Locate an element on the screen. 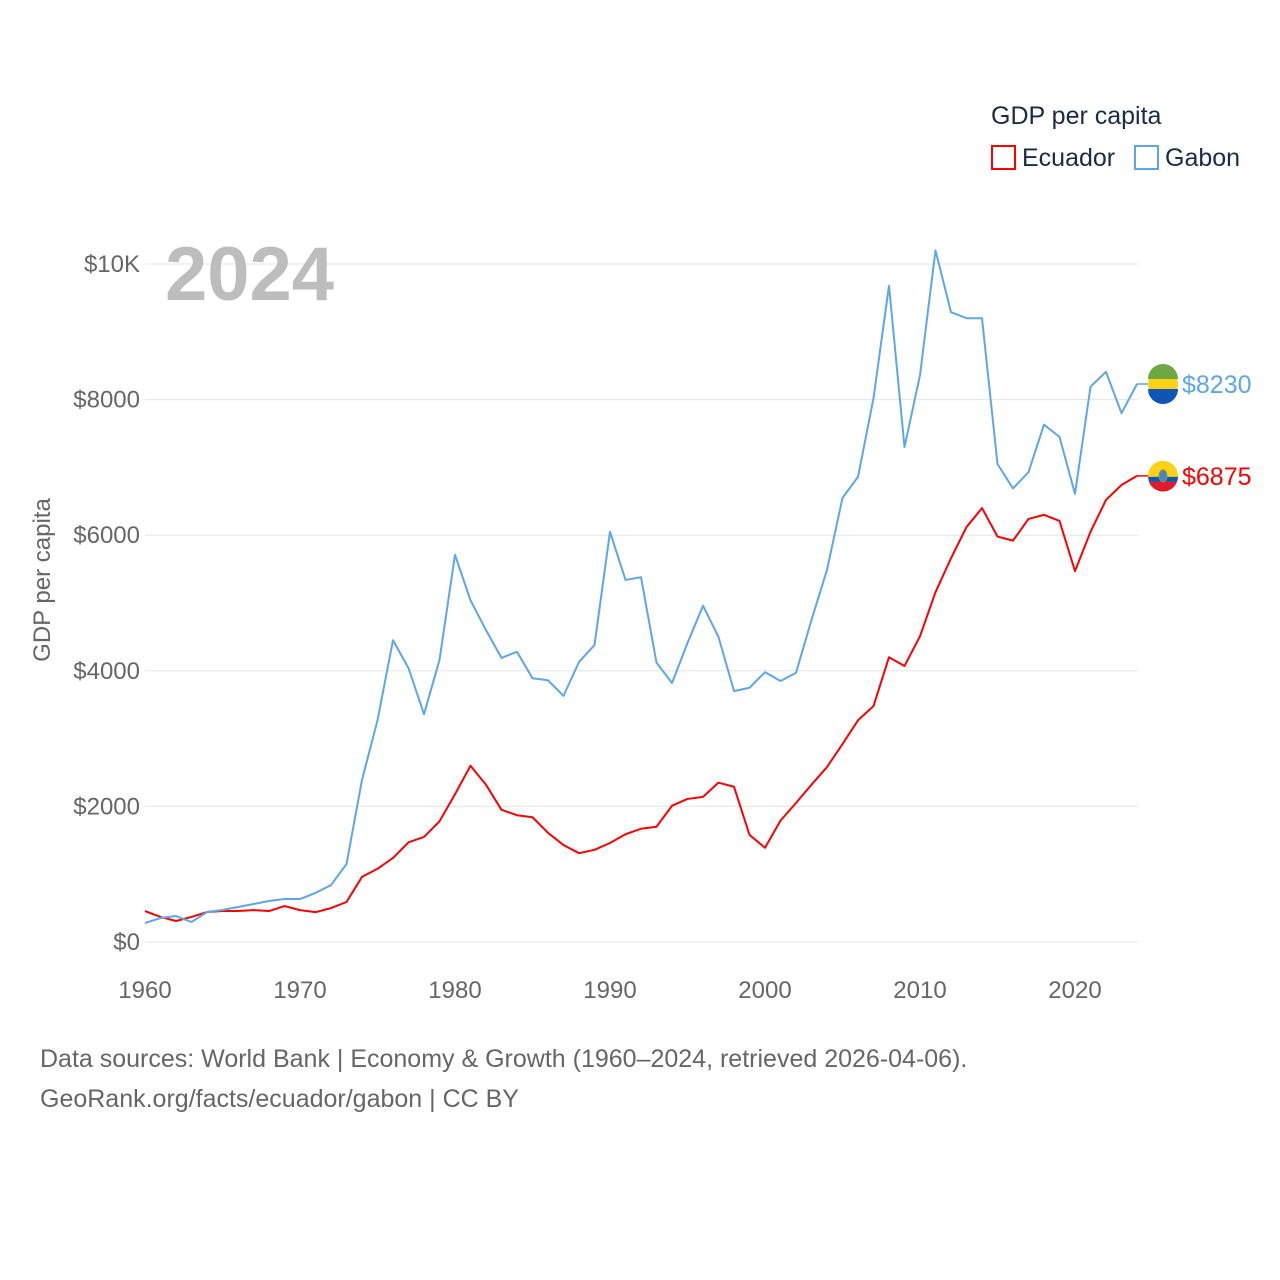 This screenshot has width=1280, height=1280. flag-emblem is located at coordinates (1163, 476).